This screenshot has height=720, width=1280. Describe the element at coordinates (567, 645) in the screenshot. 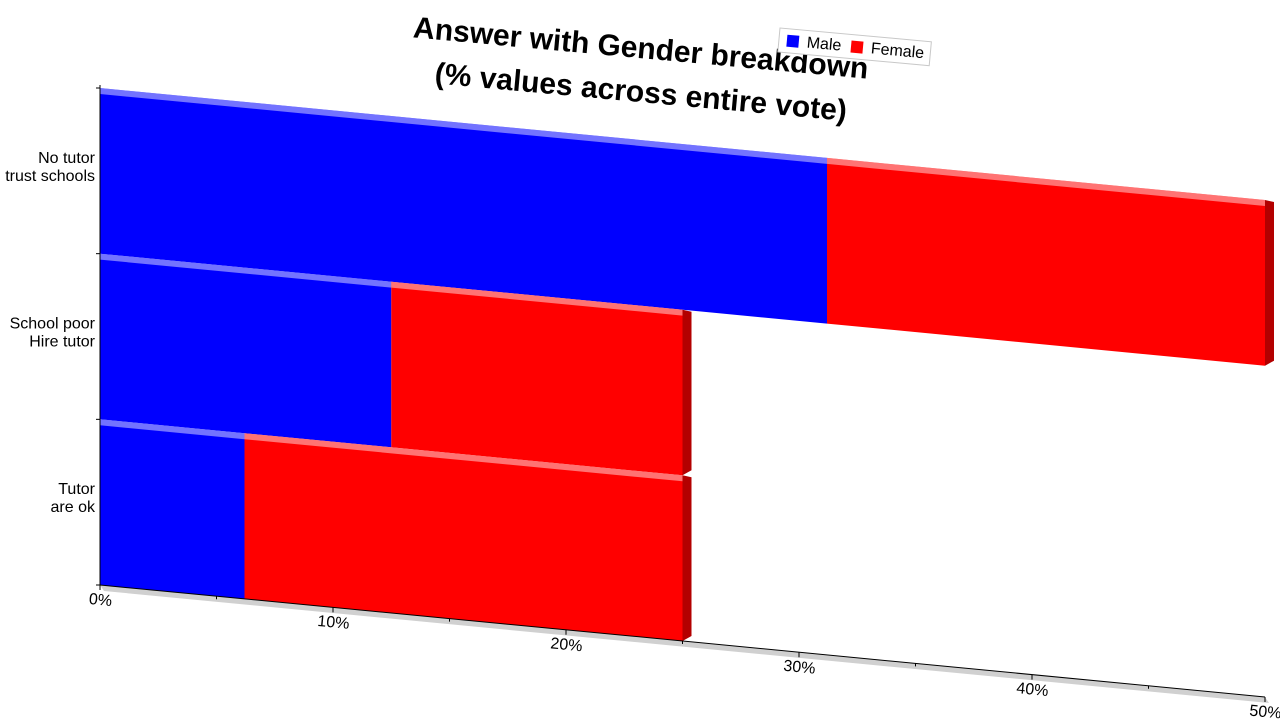

I see `x-tick-label: 20%` at that location.